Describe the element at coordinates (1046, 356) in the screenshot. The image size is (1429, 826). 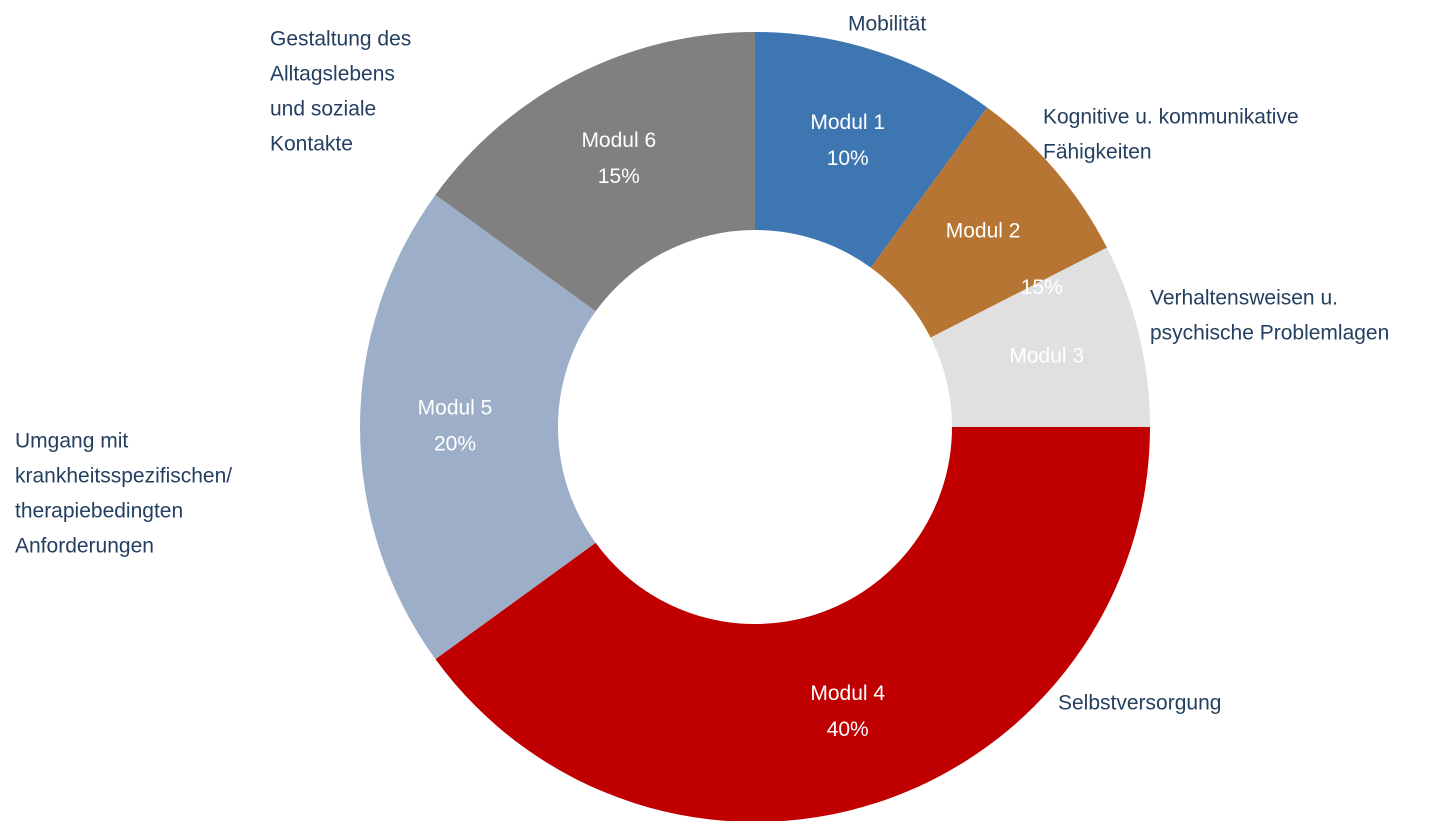
I see `segment-label: Modul 3` at that location.